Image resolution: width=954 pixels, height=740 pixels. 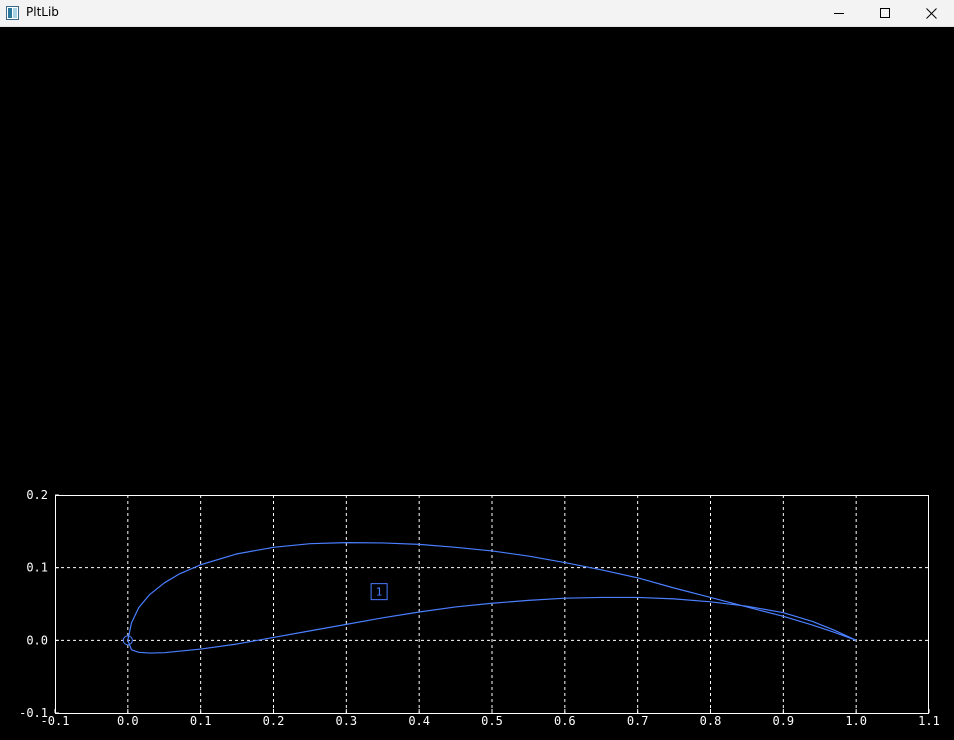 I want to click on x-tick-label: 1.0, so click(x=856, y=721).